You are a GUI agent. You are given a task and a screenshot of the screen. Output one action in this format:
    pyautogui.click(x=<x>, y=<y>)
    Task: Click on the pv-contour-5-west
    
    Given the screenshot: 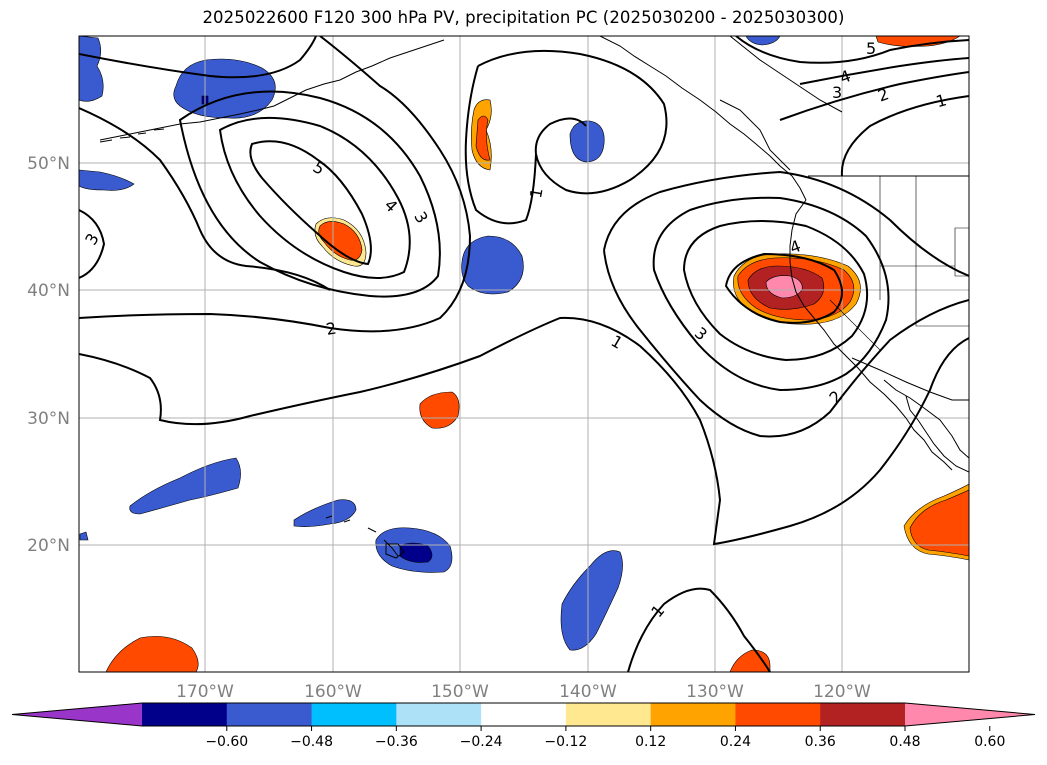 What is the action you would take?
    pyautogui.click(x=310, y=203)
    